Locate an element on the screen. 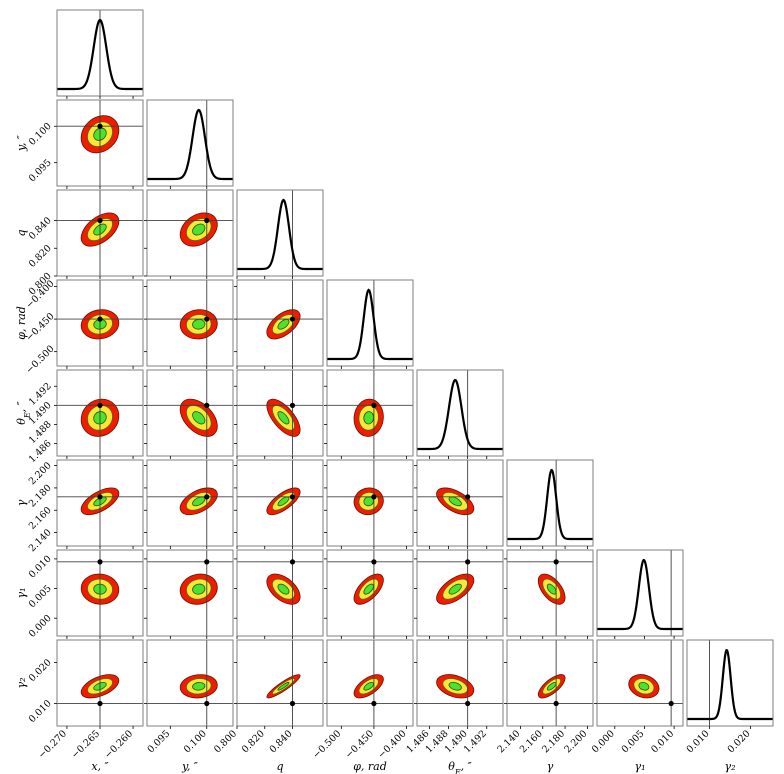 The image size is (784, 774). x-axis-label: γ is located at coordinates (550, 766).